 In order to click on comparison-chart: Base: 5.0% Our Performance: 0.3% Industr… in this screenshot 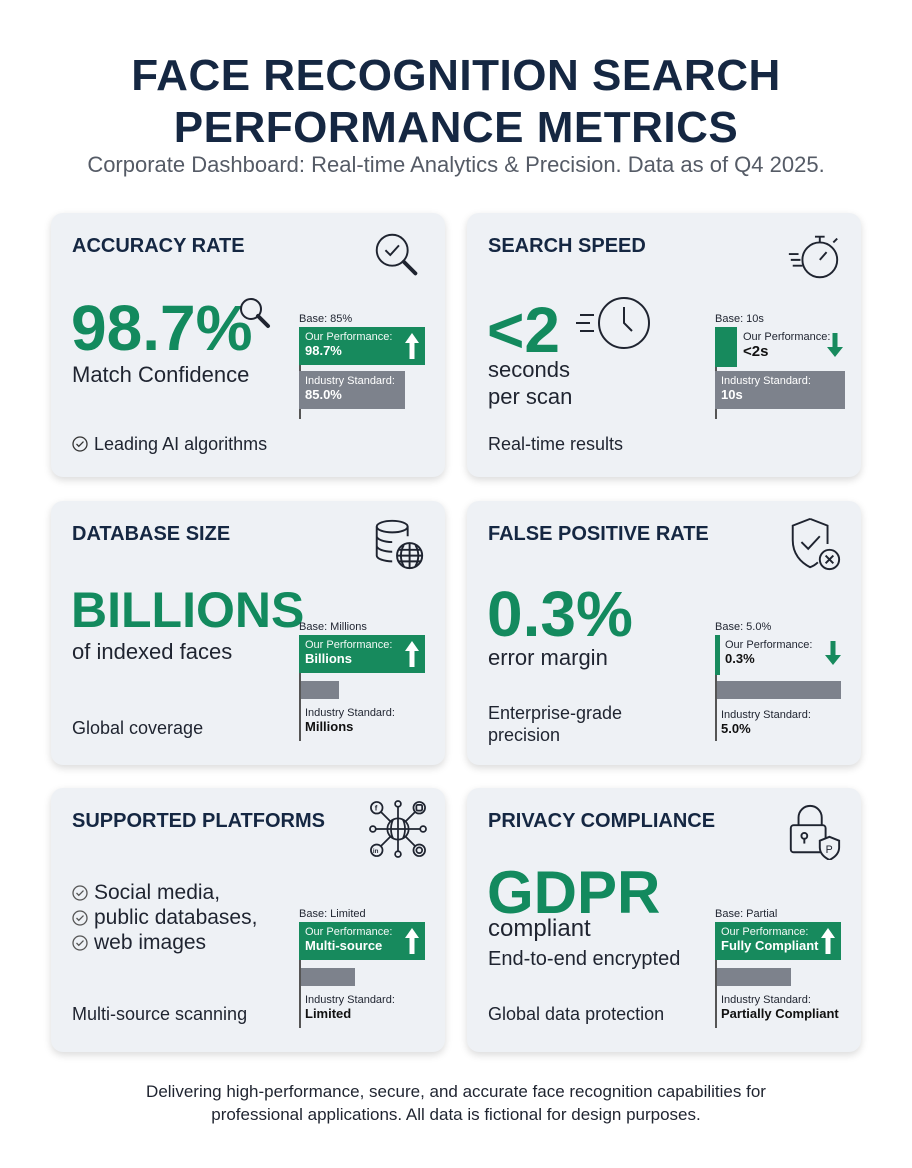, I will do `click(780, 681)`.